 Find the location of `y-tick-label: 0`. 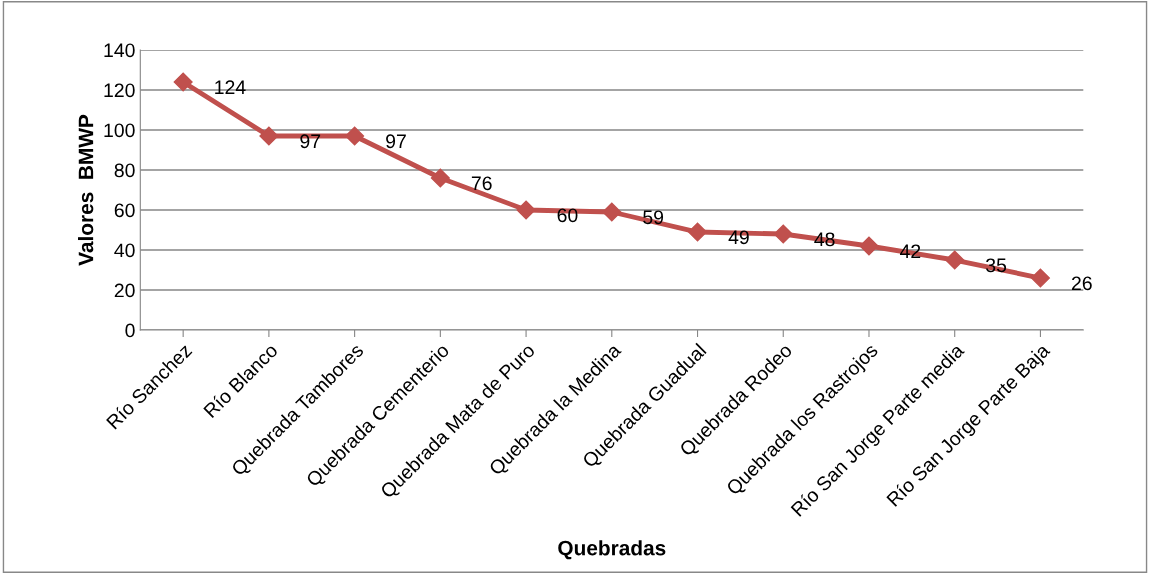

y-tick-label: 0 is located at coordinates (130, 330).